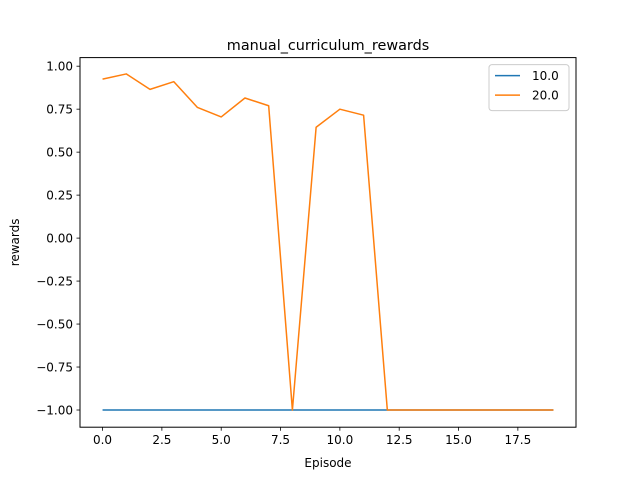 Image resolution: width=640 pixels, height=480 pixels. What do you see at coordinates (15, 242) in the screenshot?
I see `y-axis-label: rewards` at bounding box center [15, 242].